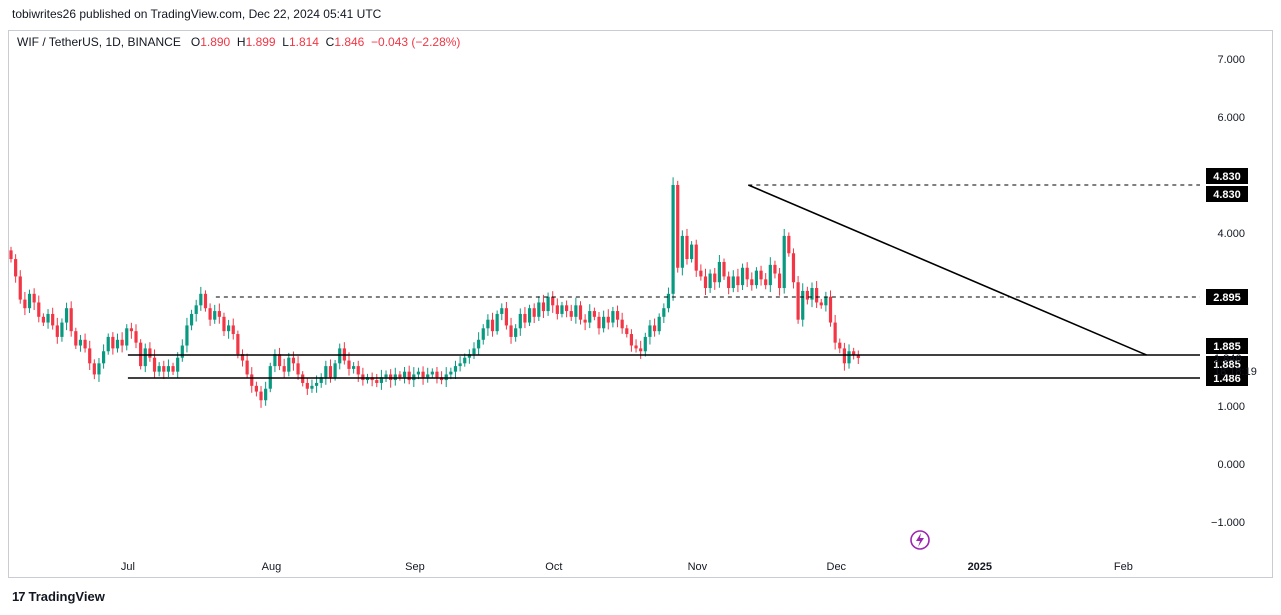 This screenshot has width=1281, height=615. What do you see at coordinates (416, 42) in the screenshot?
I see `change-value: −0.043 (−2.28%)` at bounding box center [416, 42].